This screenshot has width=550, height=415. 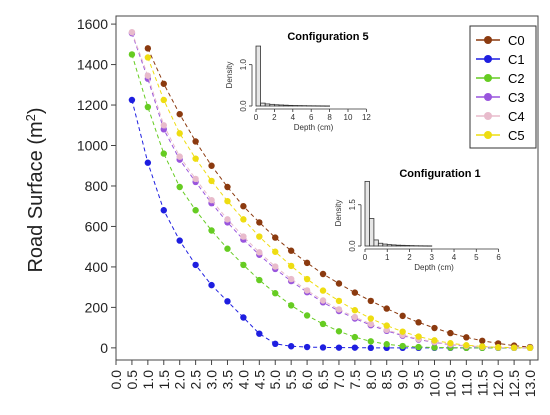 What do you see at coordinates (516, 59) in the screenshot?
I see `legend-label: C1` at bounding box center [516, 59].